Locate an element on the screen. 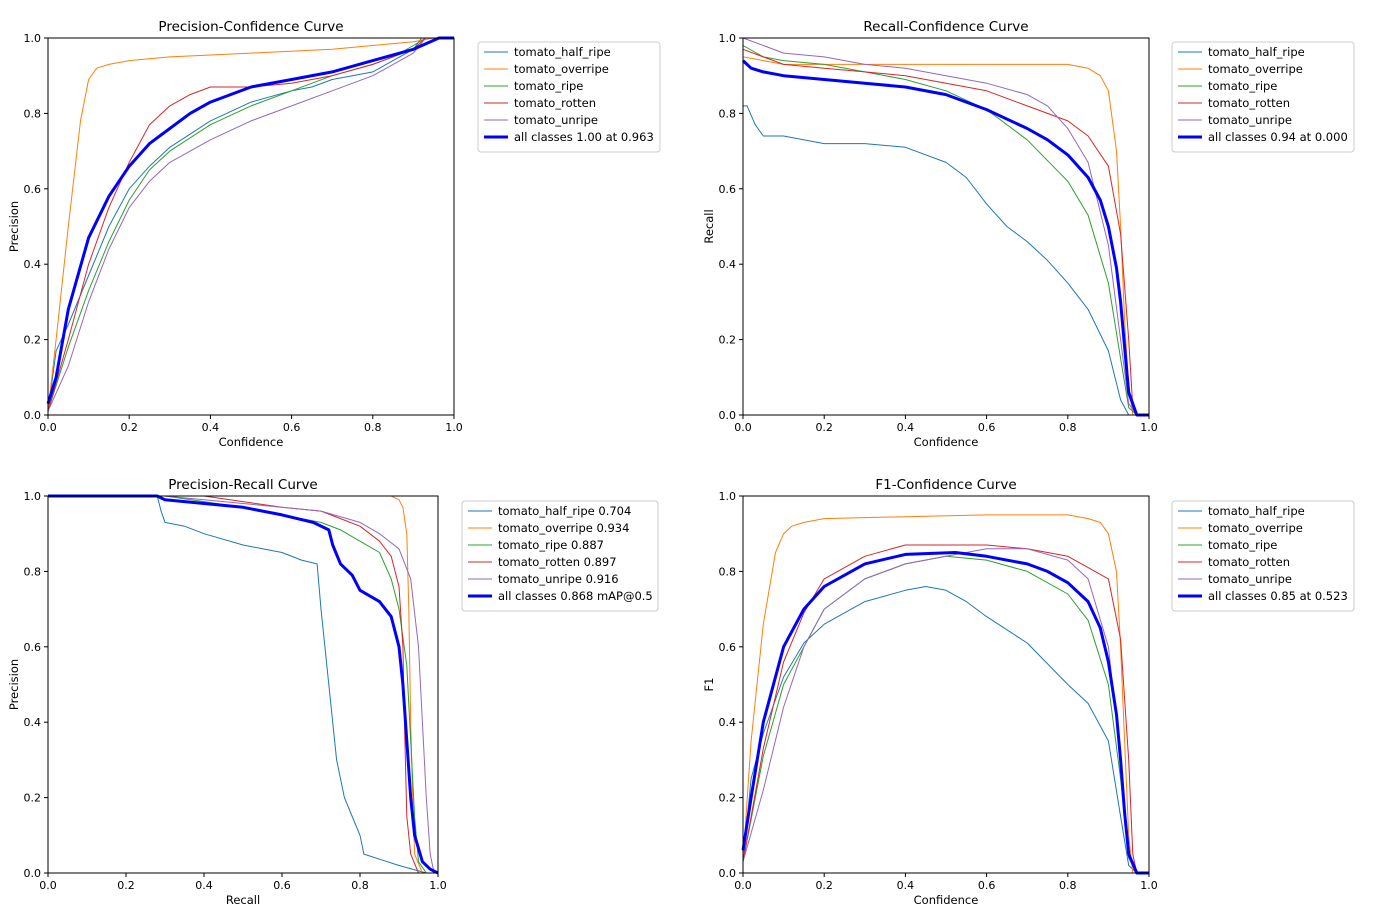 This screenshot has height=914, width=1374. f1-series-tomato-unripe is located at coordinates (945, 711).